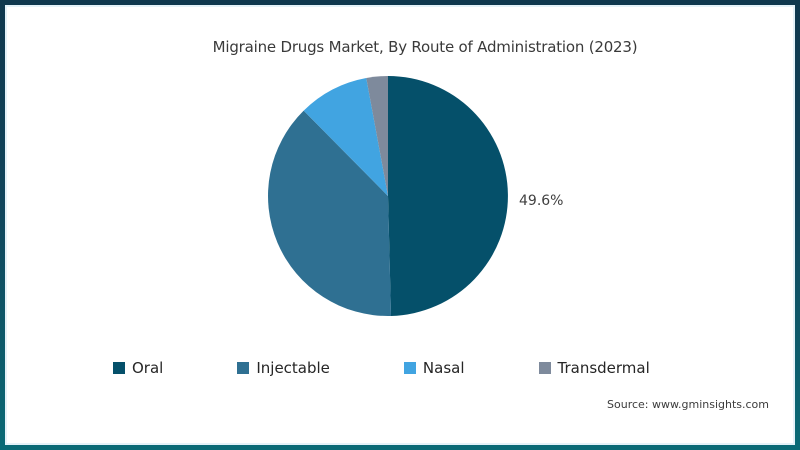 The image size is (800, 450). What do you see at coordinates (541, 201) in the screenshot?
I see `pie-data-label-oral: 49.6%` at bounding box center [541, 201].